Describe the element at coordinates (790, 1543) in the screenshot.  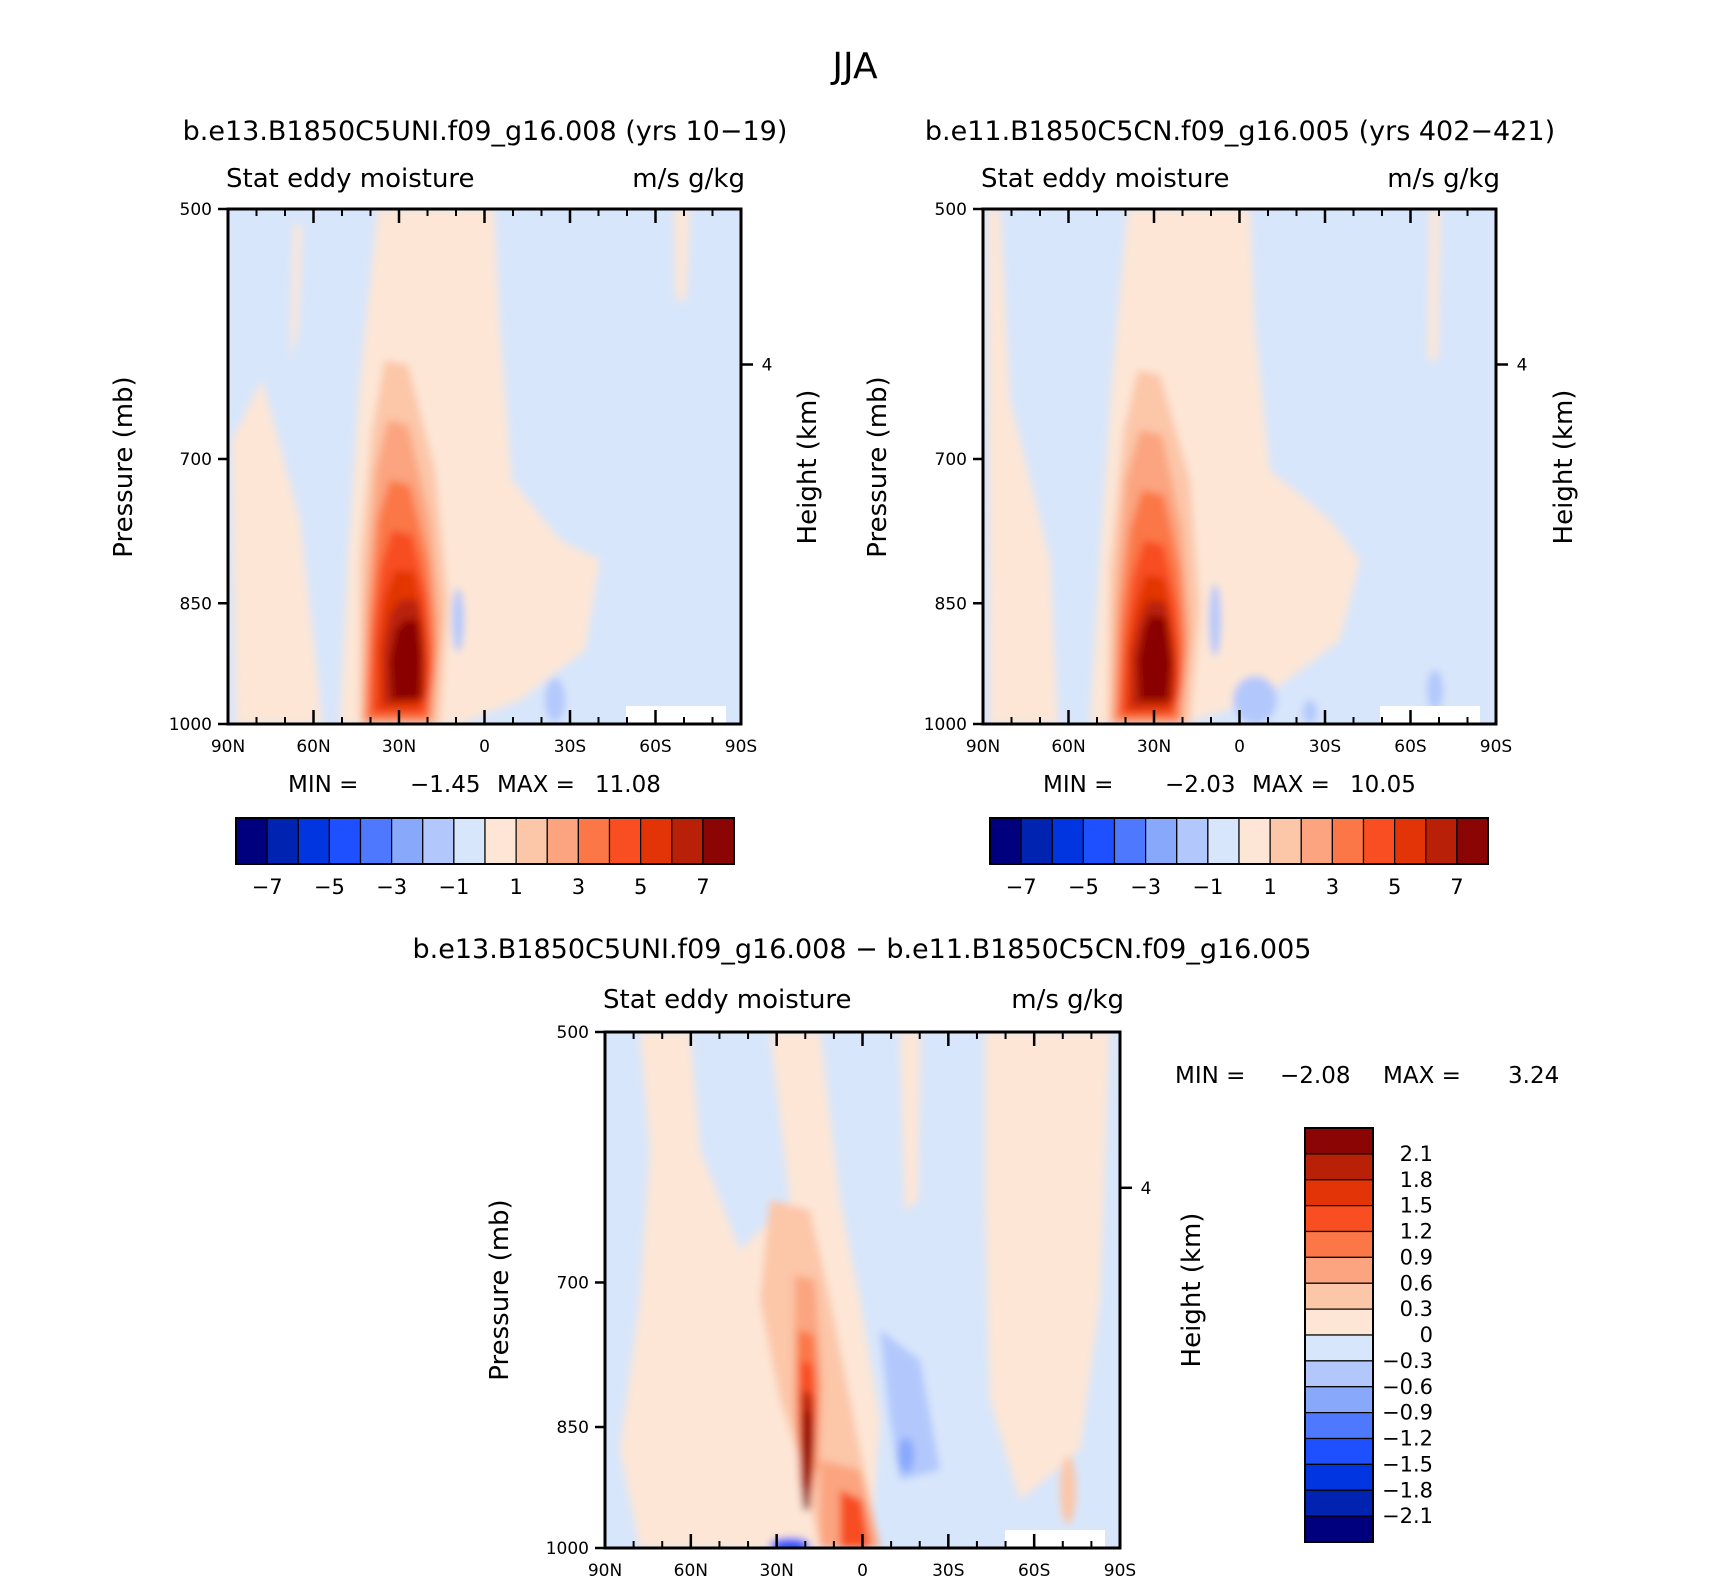
I see `contour-negative-surface` at that location.